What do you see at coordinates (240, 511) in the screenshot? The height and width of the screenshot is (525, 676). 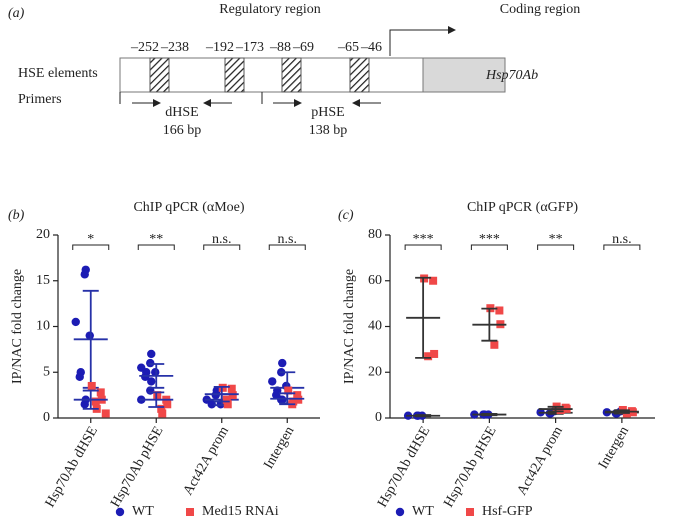 I see `legend-label: Med15 RNAi` at bounding box center [240, 511].